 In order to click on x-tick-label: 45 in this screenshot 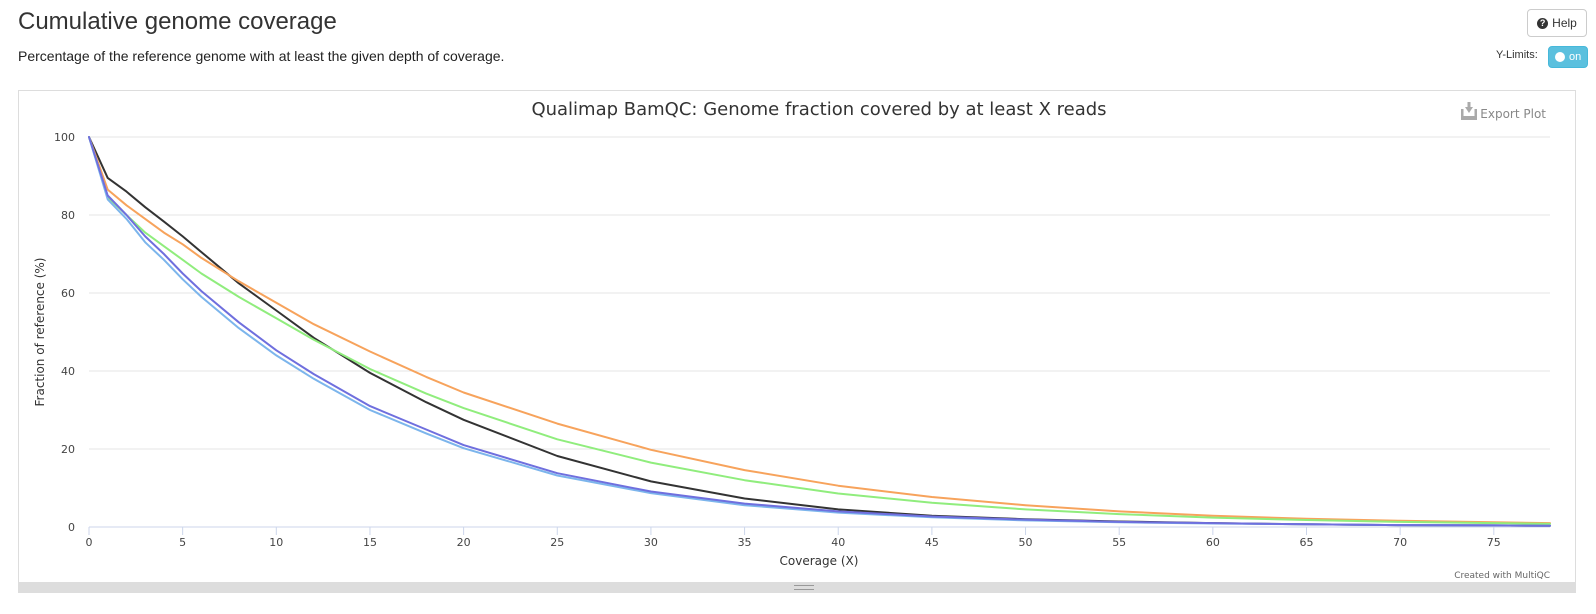, I will do `click(932, 542)`.